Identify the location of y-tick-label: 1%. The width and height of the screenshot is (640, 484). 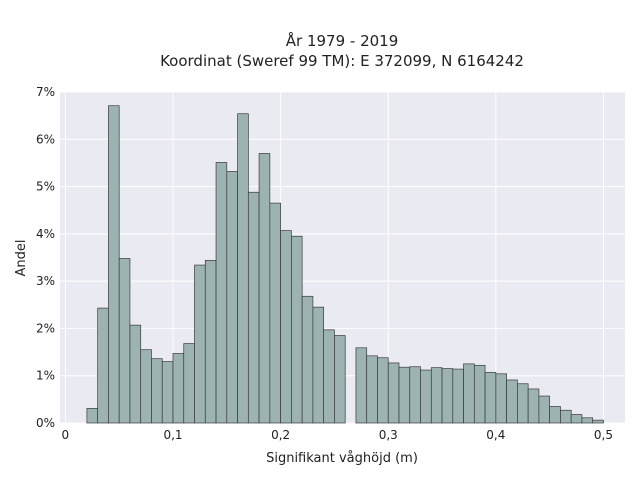
(45, 376).